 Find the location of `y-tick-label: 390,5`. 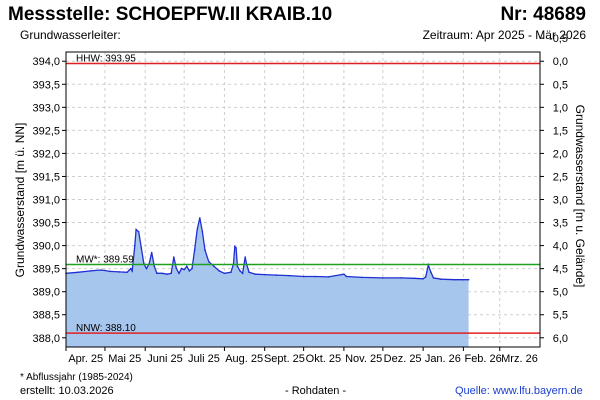

y-tick-label: 390,5 is located at coordinates (46, 224).